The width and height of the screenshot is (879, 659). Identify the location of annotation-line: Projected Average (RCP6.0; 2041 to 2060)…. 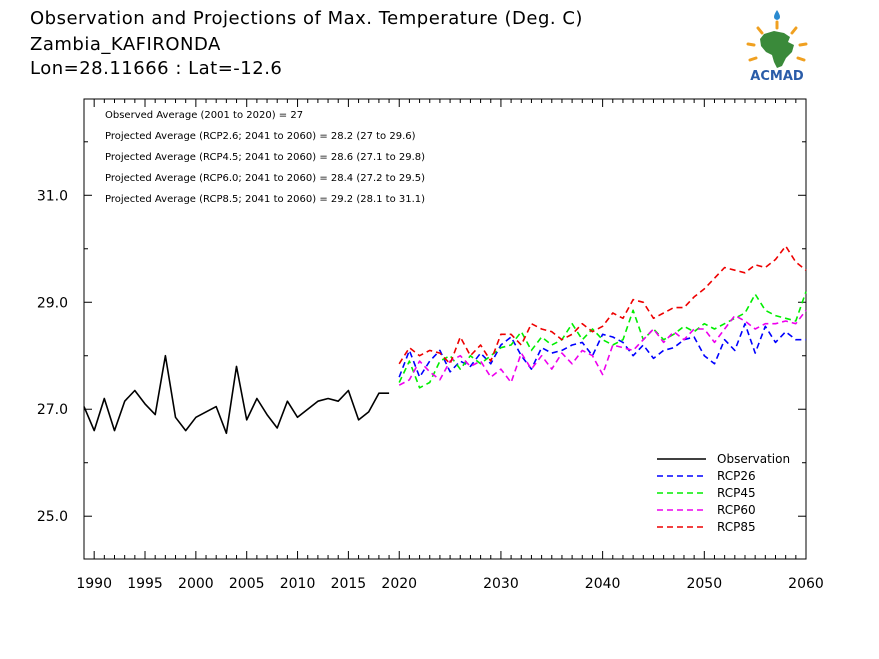
(265, 178).